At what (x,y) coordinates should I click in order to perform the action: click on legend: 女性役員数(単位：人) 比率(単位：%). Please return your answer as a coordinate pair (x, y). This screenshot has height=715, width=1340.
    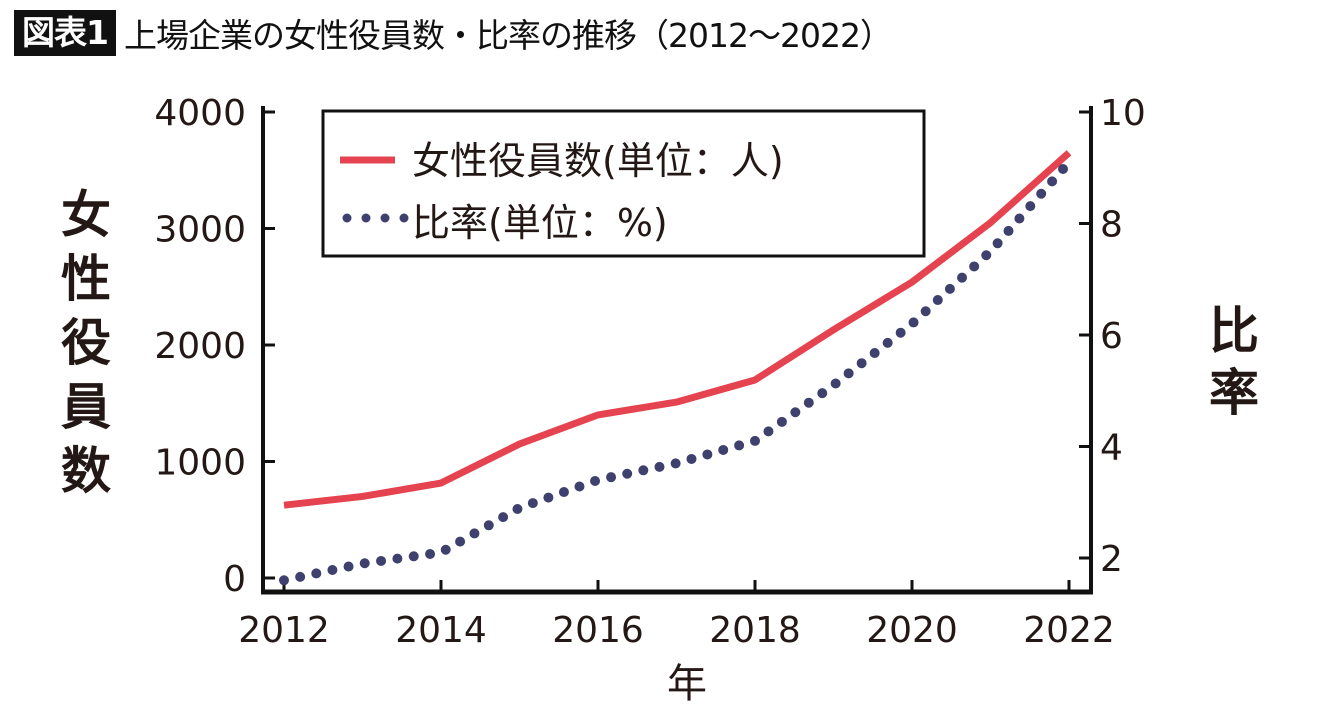
    Looking at the image, I should click on (623, 183).